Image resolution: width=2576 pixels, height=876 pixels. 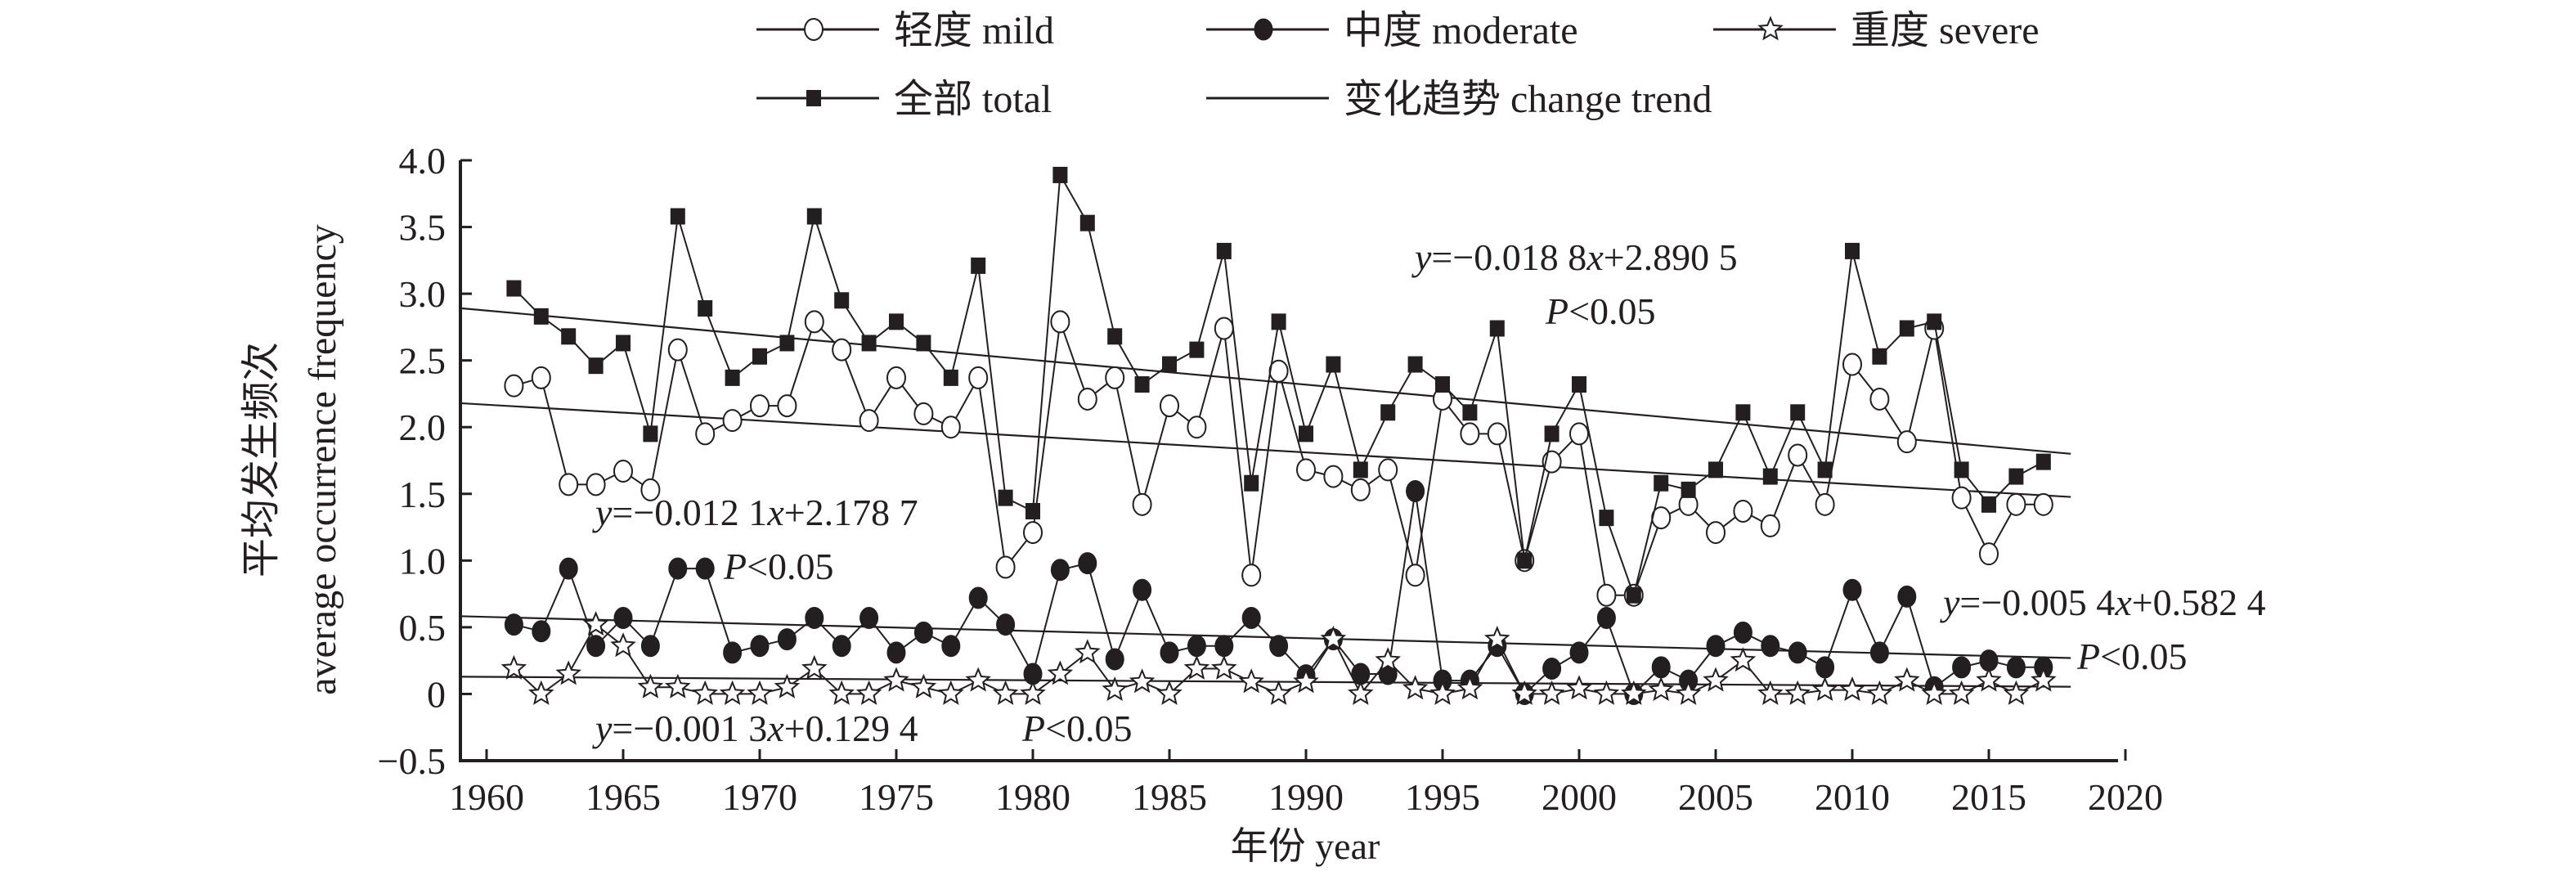 What do you see at coordinates (1945, 30) in the screenshot?
I see `legend-label: 重度 severe` at bounding box center [1945, 30].